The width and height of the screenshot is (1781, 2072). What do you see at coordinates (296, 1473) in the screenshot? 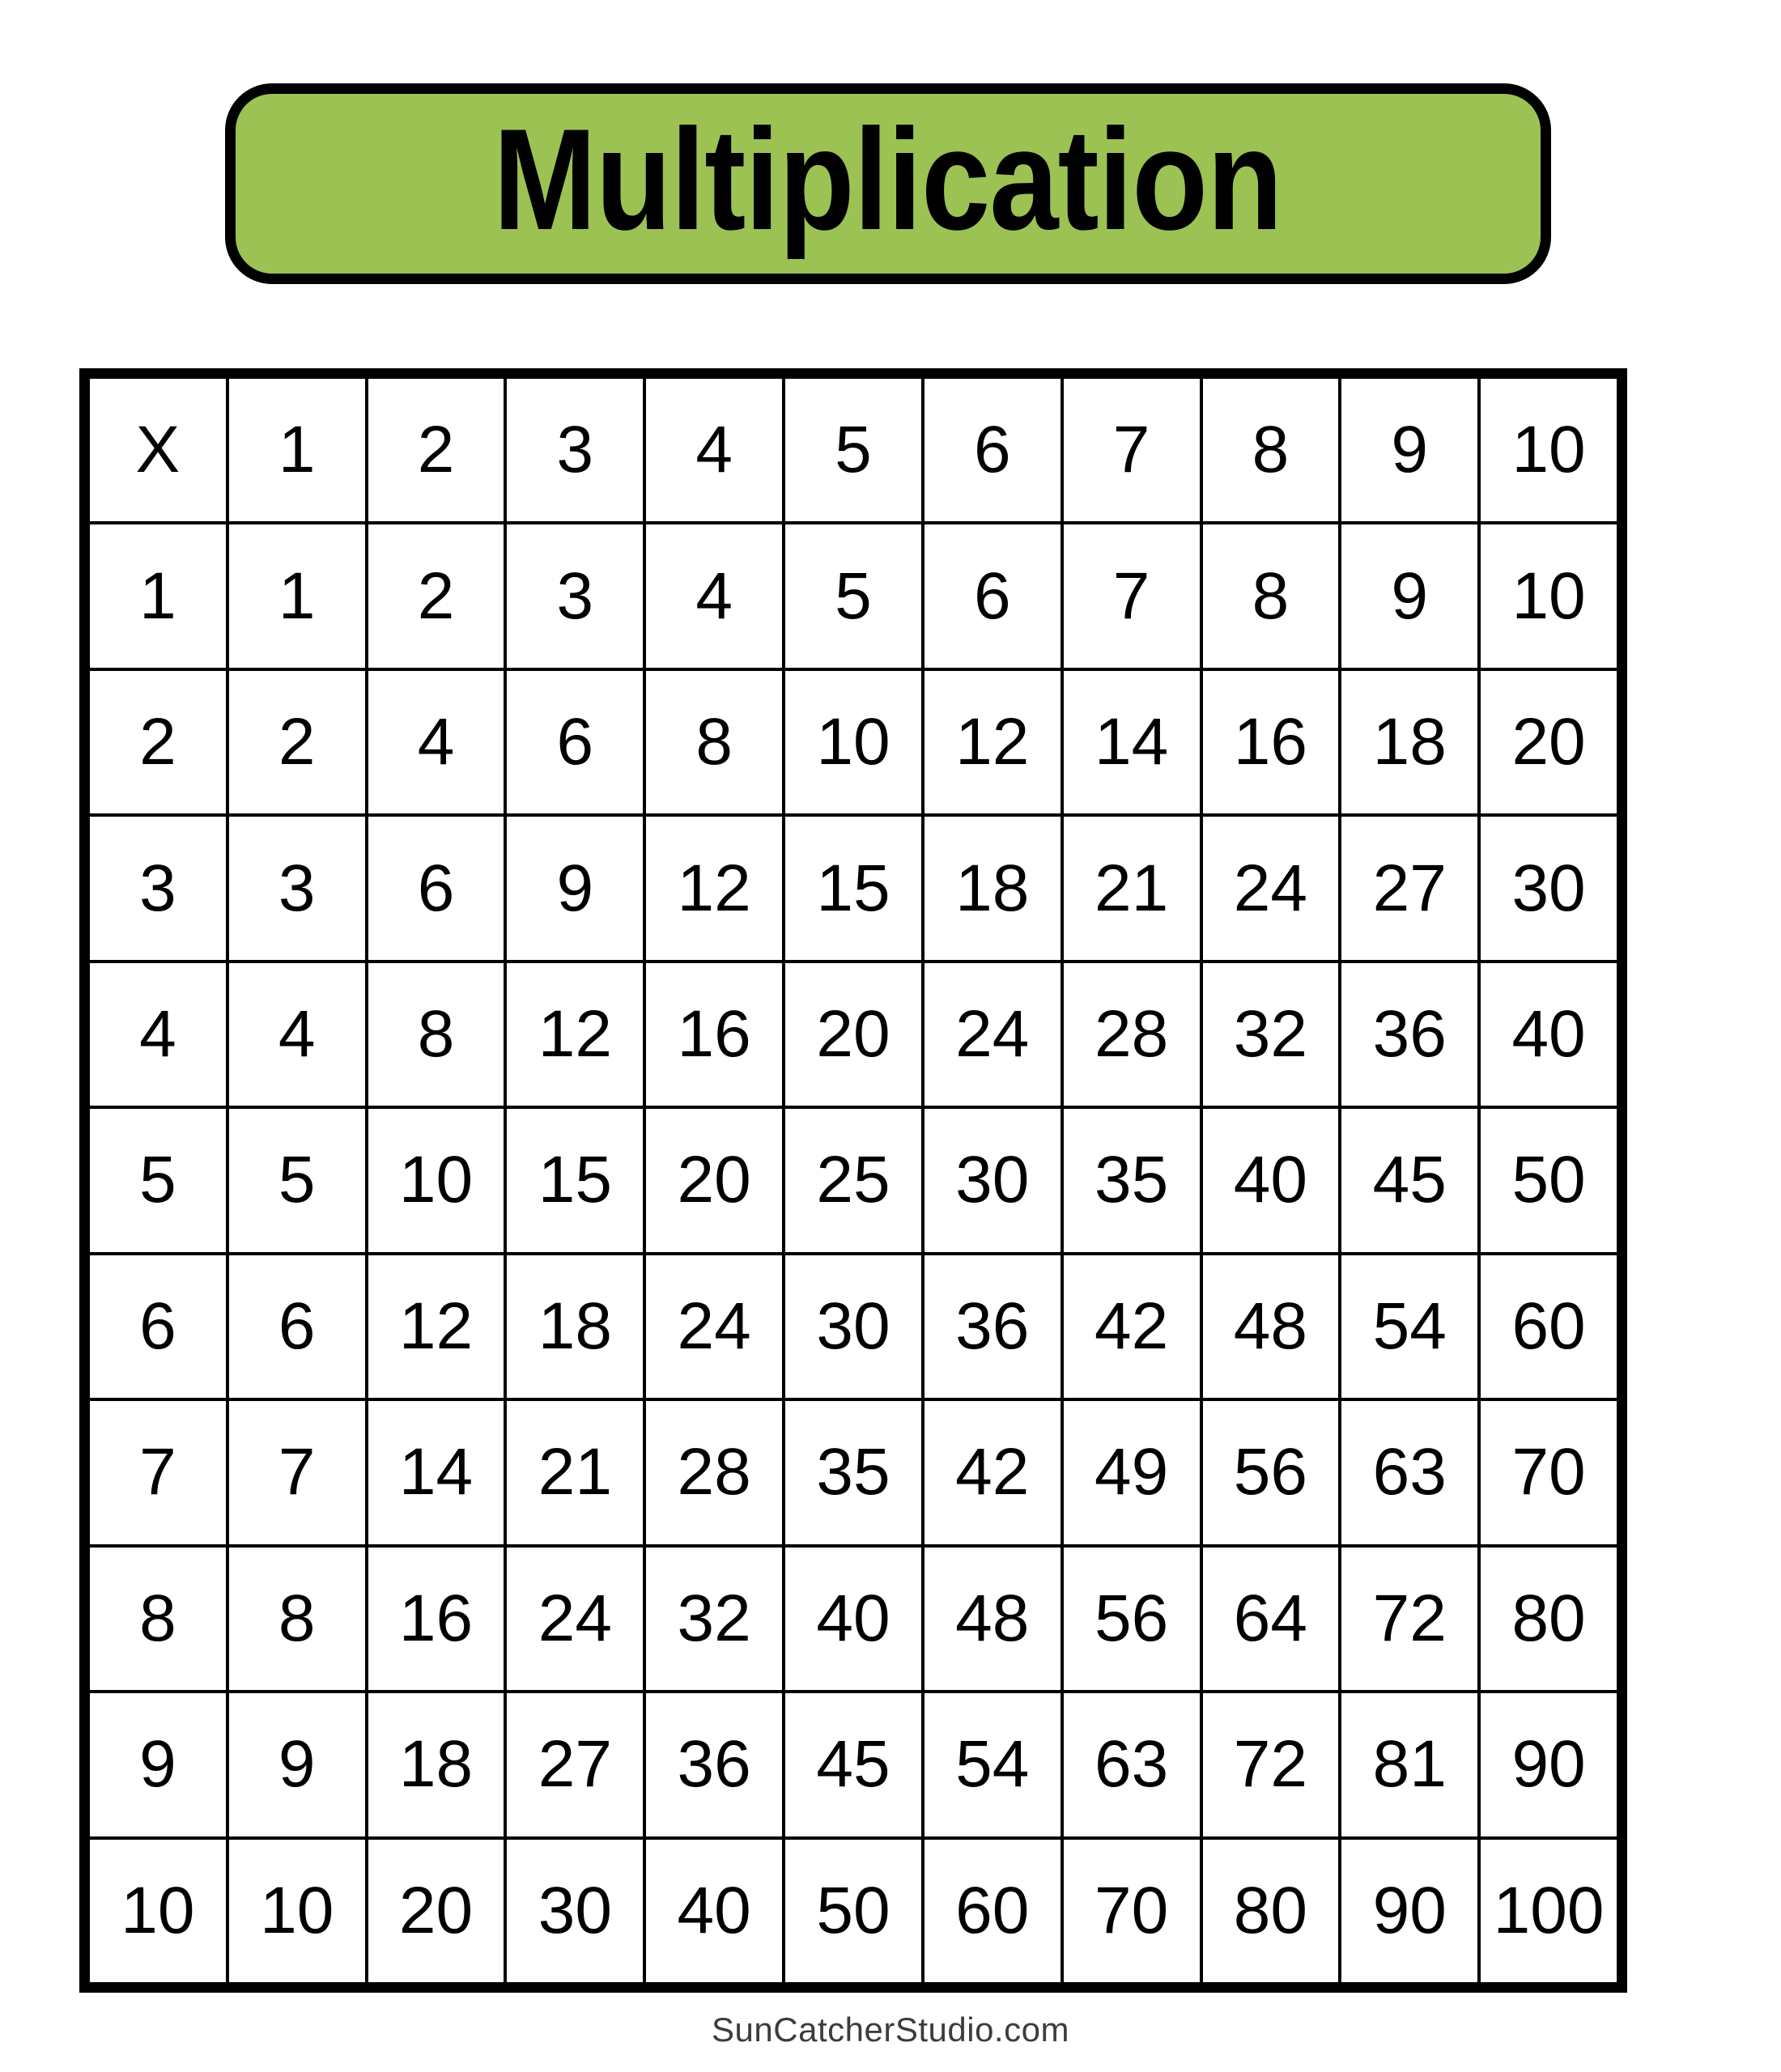
I see `product-cell-7x1: 7` at bounding box center [296, 1473].